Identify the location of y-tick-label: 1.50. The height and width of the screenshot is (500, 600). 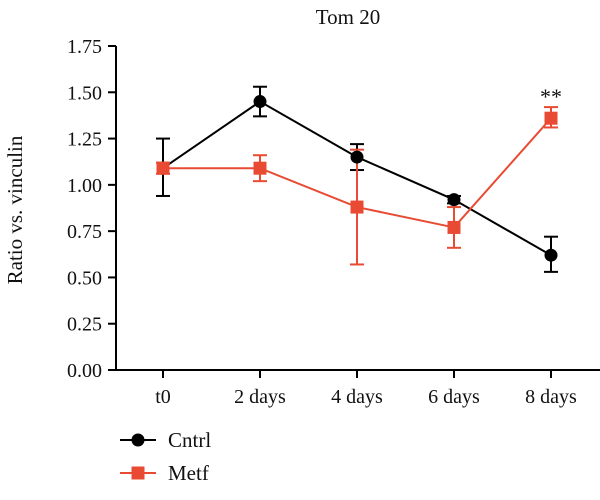
(84, 93).